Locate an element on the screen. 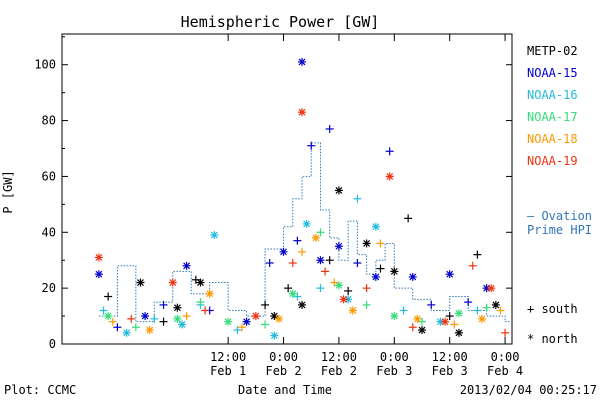  y-tick-label: 20 is located at coordinates (49, 288).